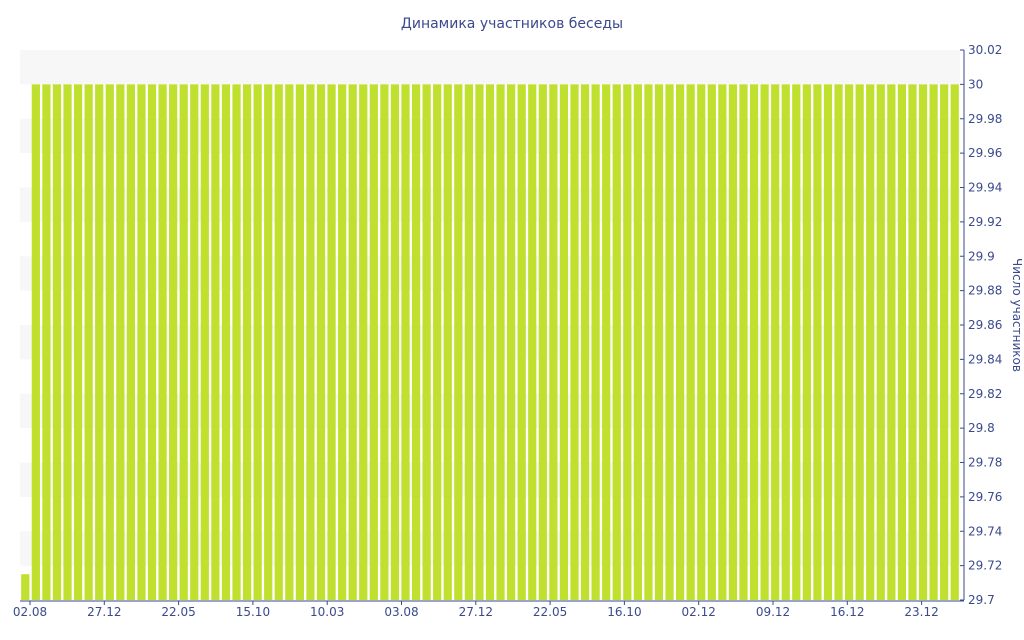 The height and width of the screenshot is (640, 1024). Describe the element at coordinates (985, 188) in the screenshot. I see `y-tick-label: 29.94` at that location.